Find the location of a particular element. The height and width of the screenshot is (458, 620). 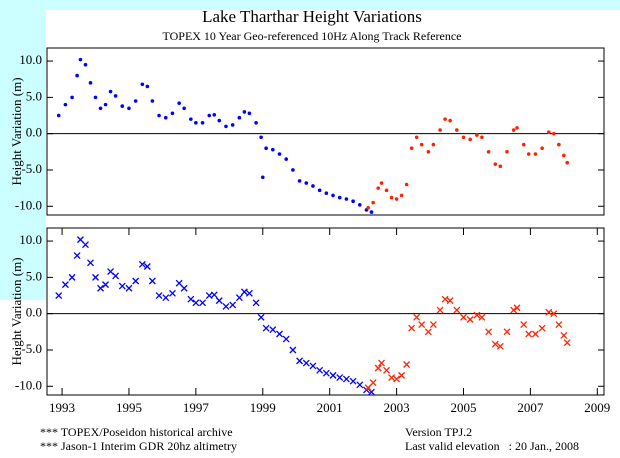

x-tick-label: 1995 is located at coordinates (129, 407).